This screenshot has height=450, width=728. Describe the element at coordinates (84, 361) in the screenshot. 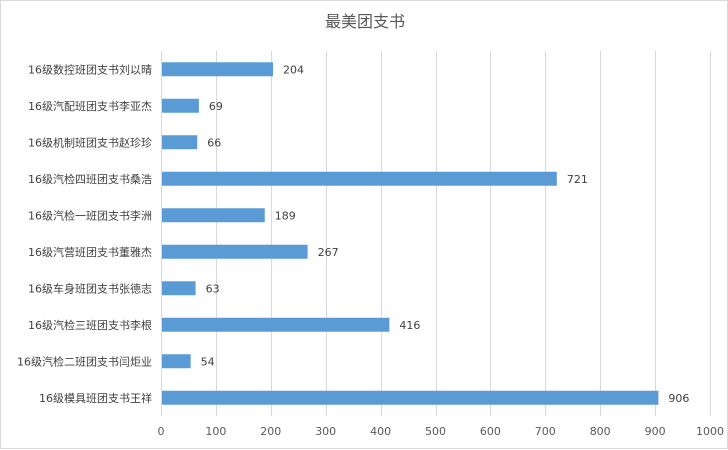

I see `category-label: 16级汽检二班团支书闫炬业` at that location.